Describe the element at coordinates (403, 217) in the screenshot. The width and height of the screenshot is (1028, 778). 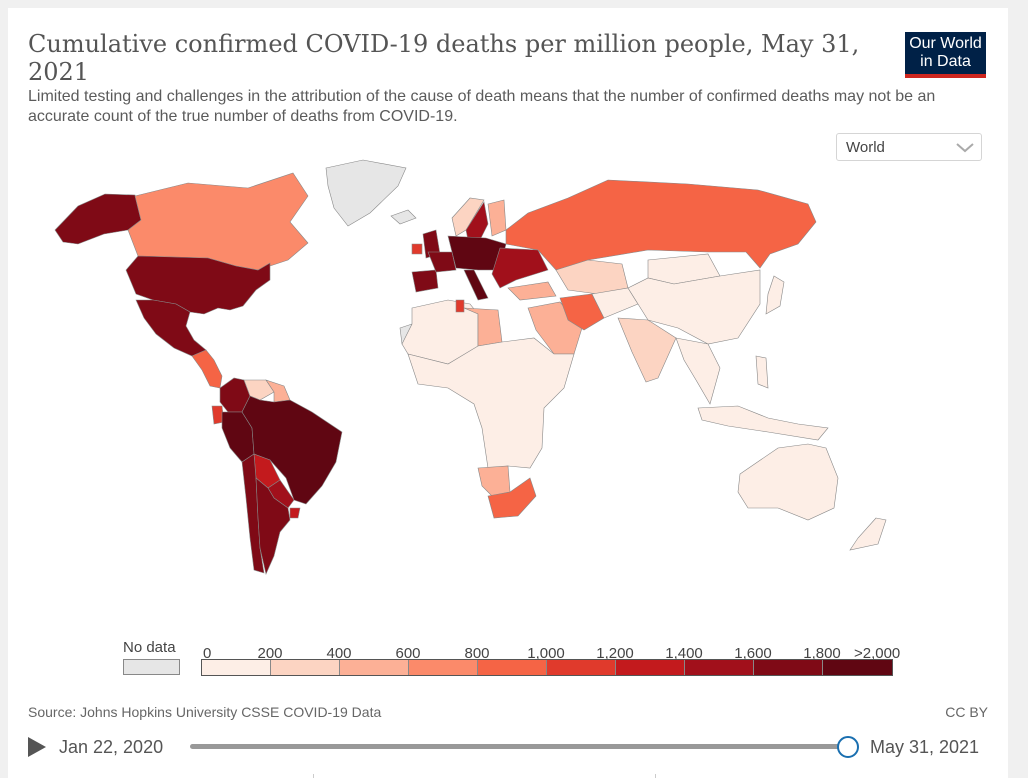
I see `region-iceland` at that location.